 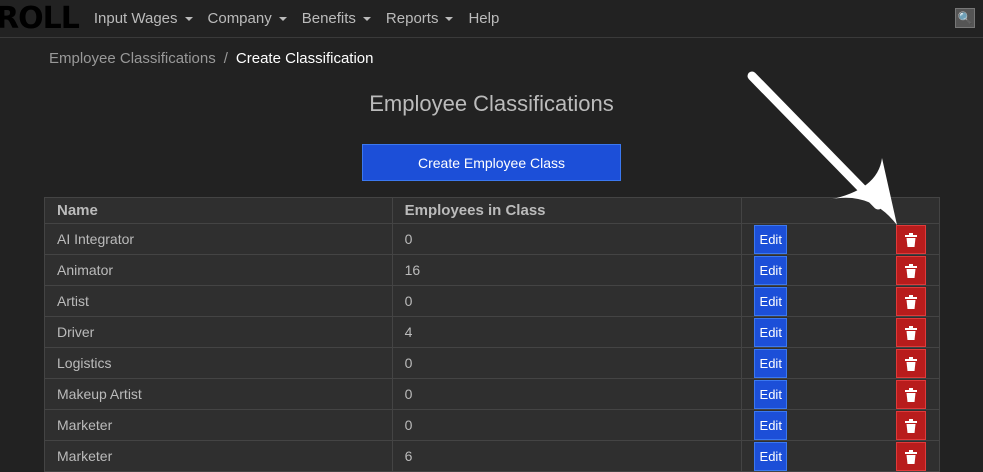 I want to click on employee-count: 16, so click(x=567, y=270).